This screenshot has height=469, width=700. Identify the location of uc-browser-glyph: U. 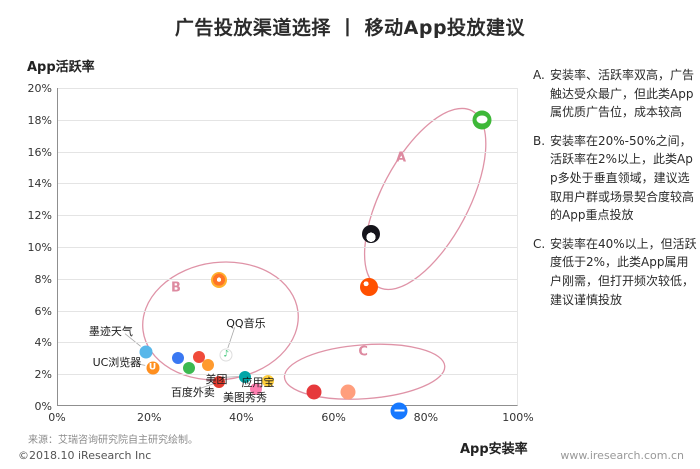
(152, 367).